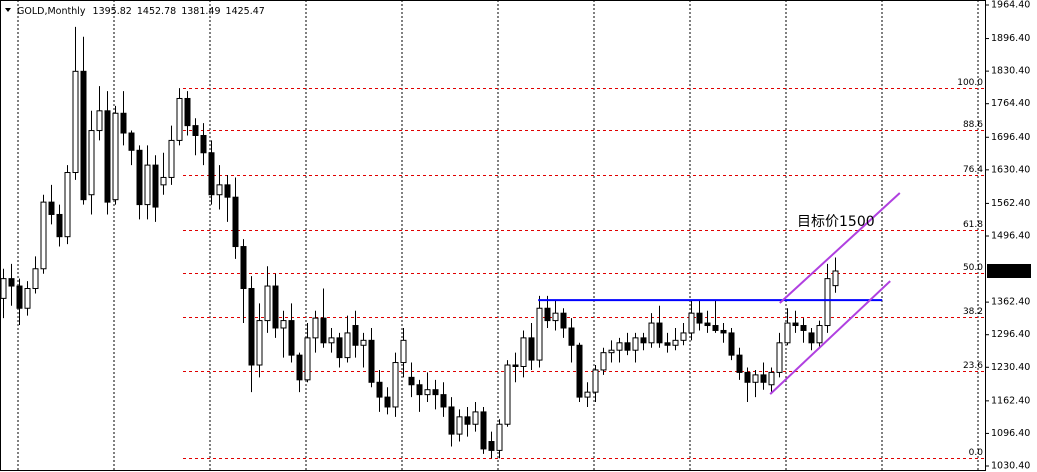 The width and height of the screenshot is (1037, 472). Describe the element at coordinates (51, 11) in the screenshot. I see `symbol: GOLD,Monthly` at that location.